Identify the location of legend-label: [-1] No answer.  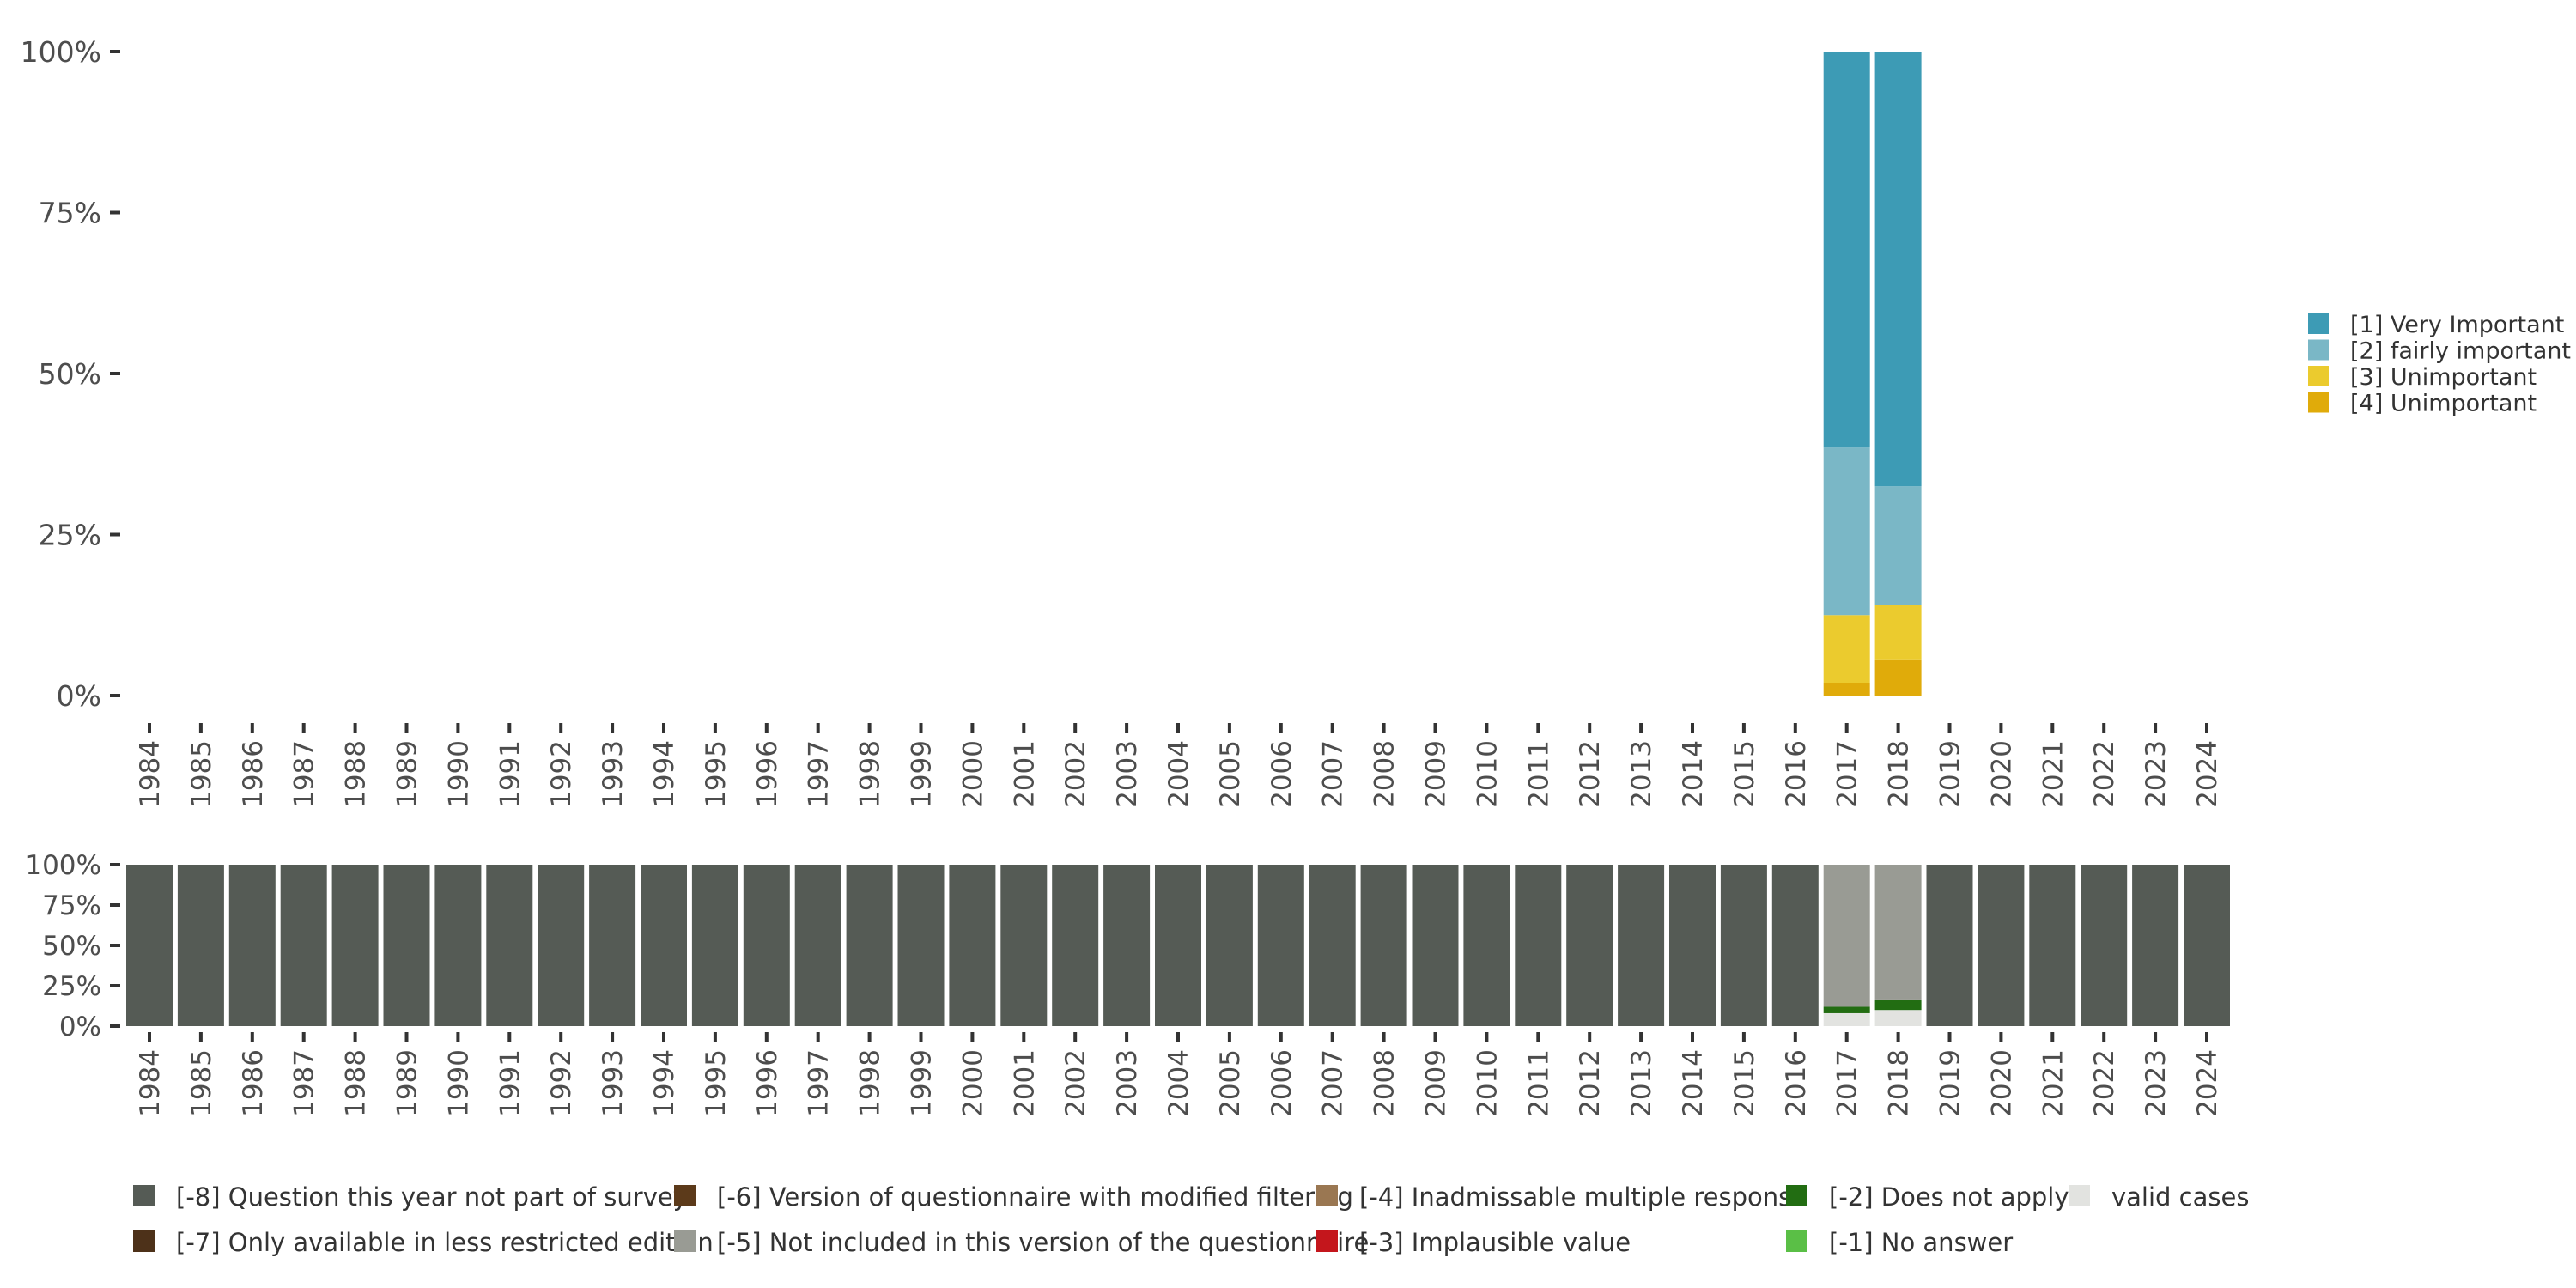
(1921, 1243).